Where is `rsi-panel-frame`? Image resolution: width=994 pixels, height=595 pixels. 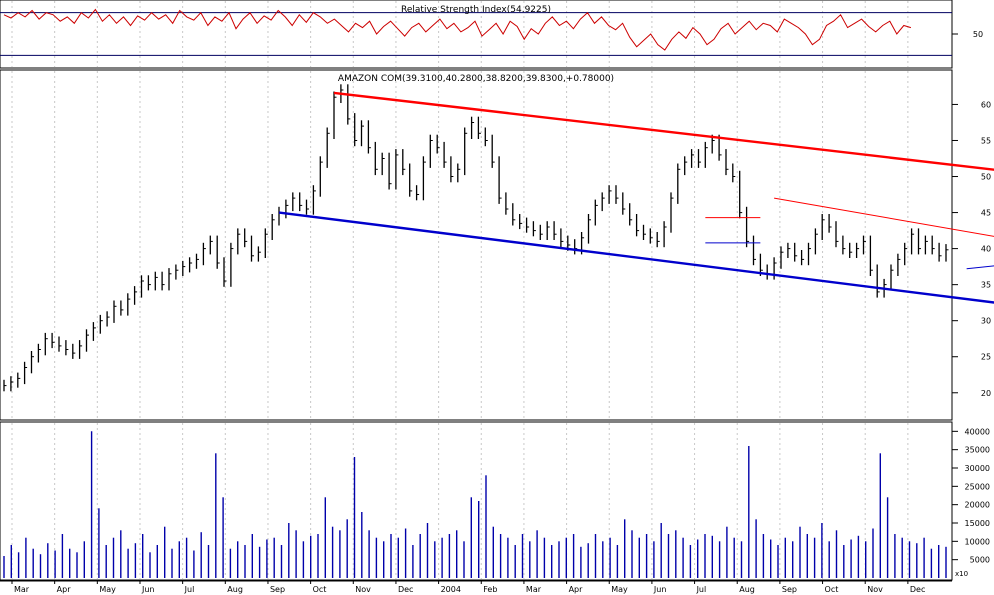
rsi-panel-frame is located at coordinates (476, 34).